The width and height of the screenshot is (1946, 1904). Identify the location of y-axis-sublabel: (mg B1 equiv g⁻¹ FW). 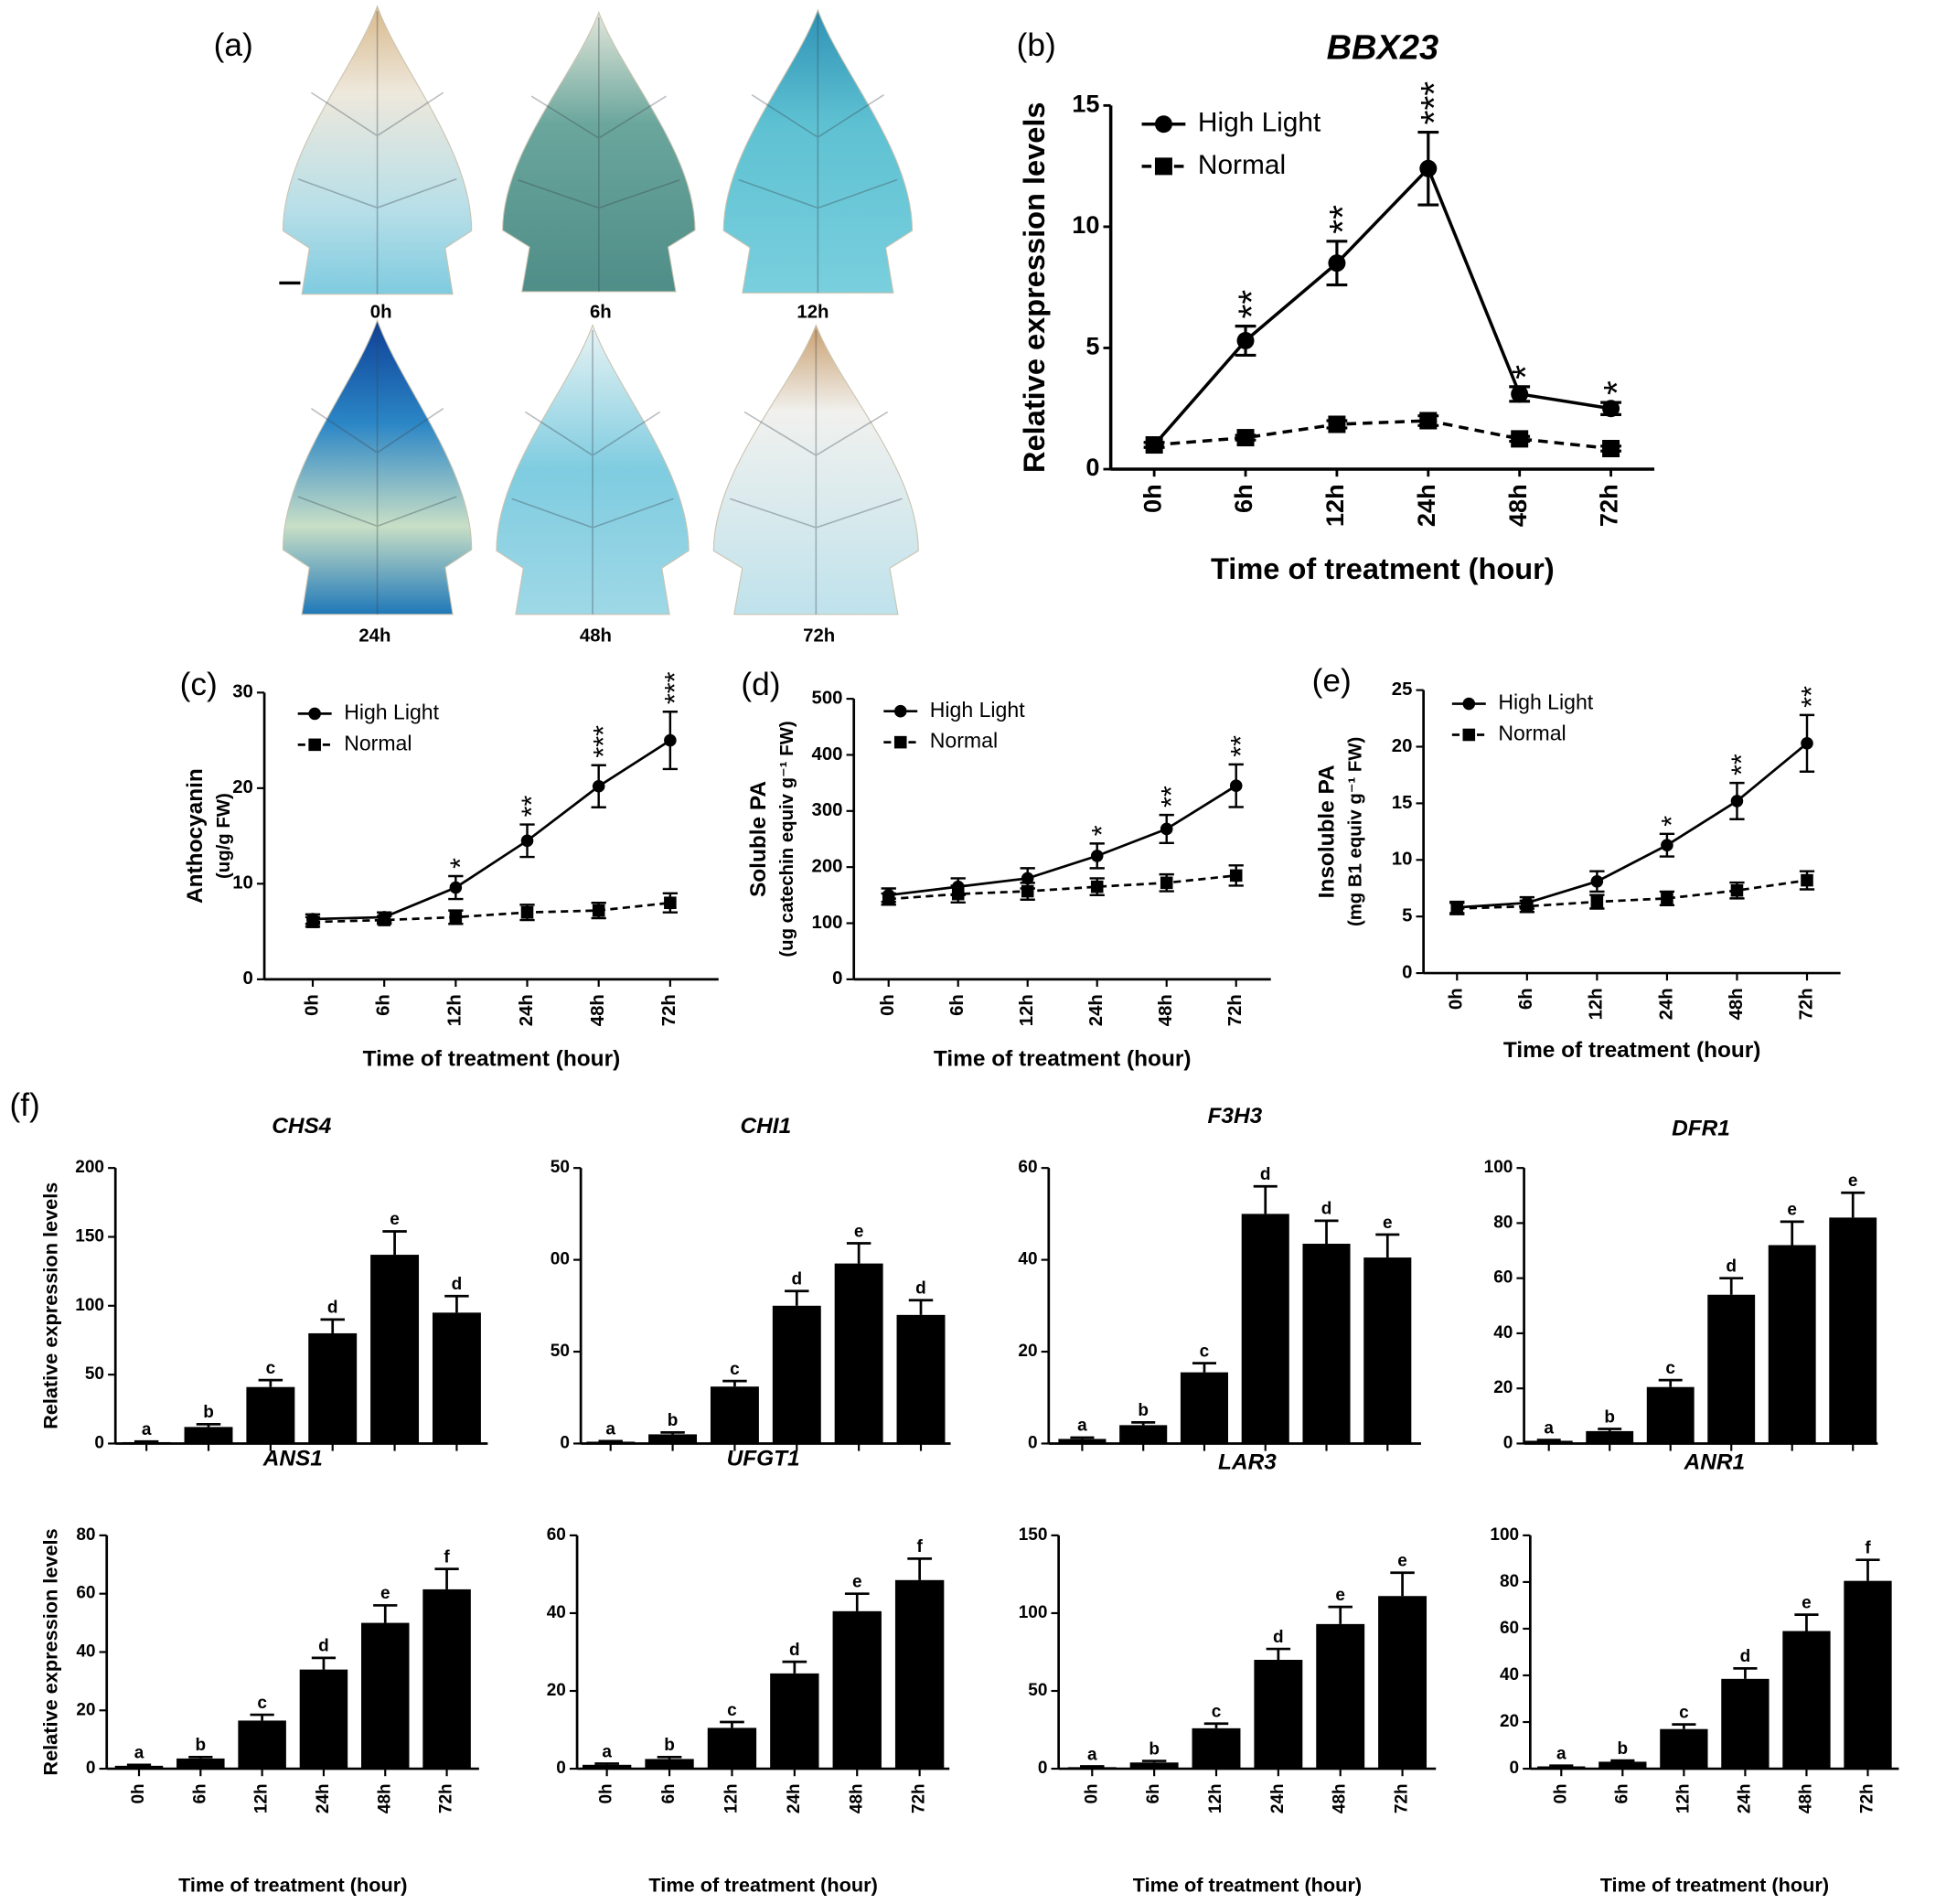
(1356, 831).